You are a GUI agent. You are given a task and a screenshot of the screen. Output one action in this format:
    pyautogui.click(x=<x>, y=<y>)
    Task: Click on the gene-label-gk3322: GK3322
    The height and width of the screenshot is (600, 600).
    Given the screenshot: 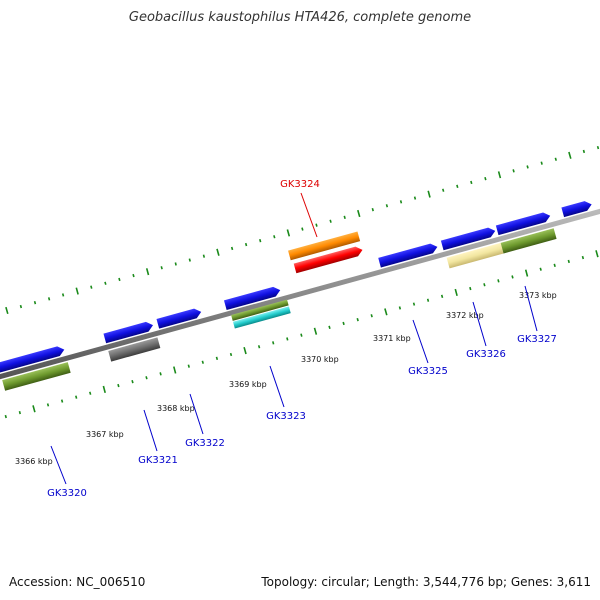 What is the action you would take?
    pyautogui.click(x=205, y=443)
    